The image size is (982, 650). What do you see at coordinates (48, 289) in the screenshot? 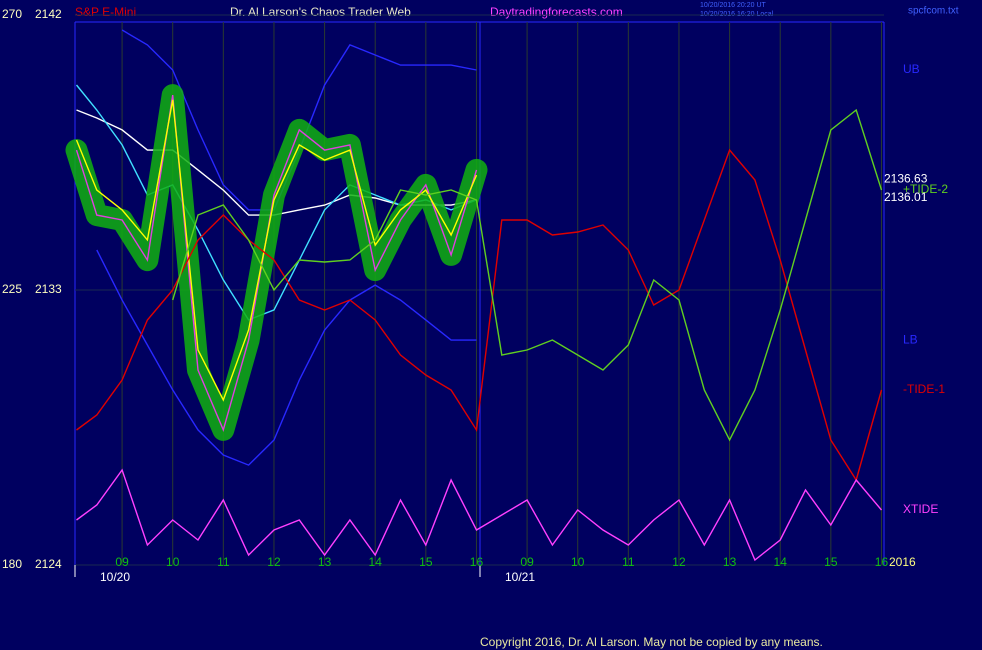
I see `y-tick-label: 2133` at bounding box center [48, 289].